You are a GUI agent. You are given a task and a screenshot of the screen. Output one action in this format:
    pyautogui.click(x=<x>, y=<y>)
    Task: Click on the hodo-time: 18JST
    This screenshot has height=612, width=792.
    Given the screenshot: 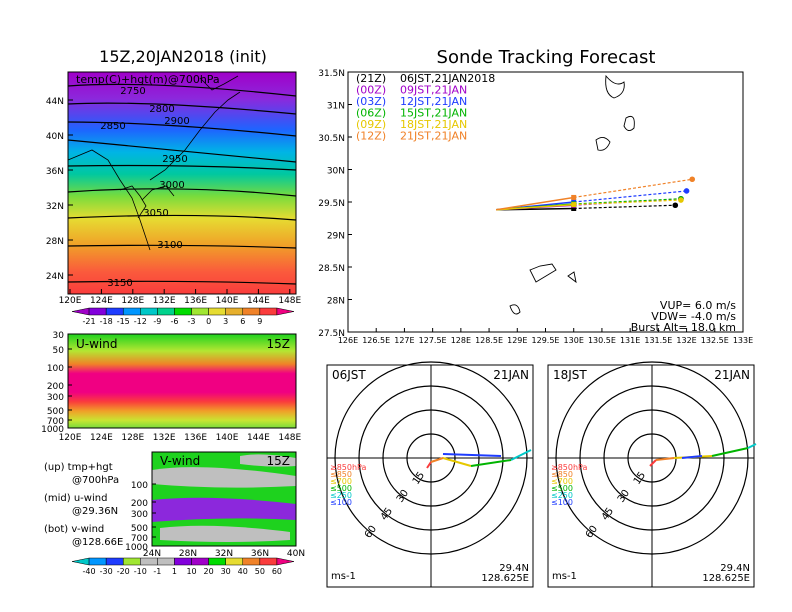 What is the action you would take?
    pyautogui.click(x=570, y=375)
    